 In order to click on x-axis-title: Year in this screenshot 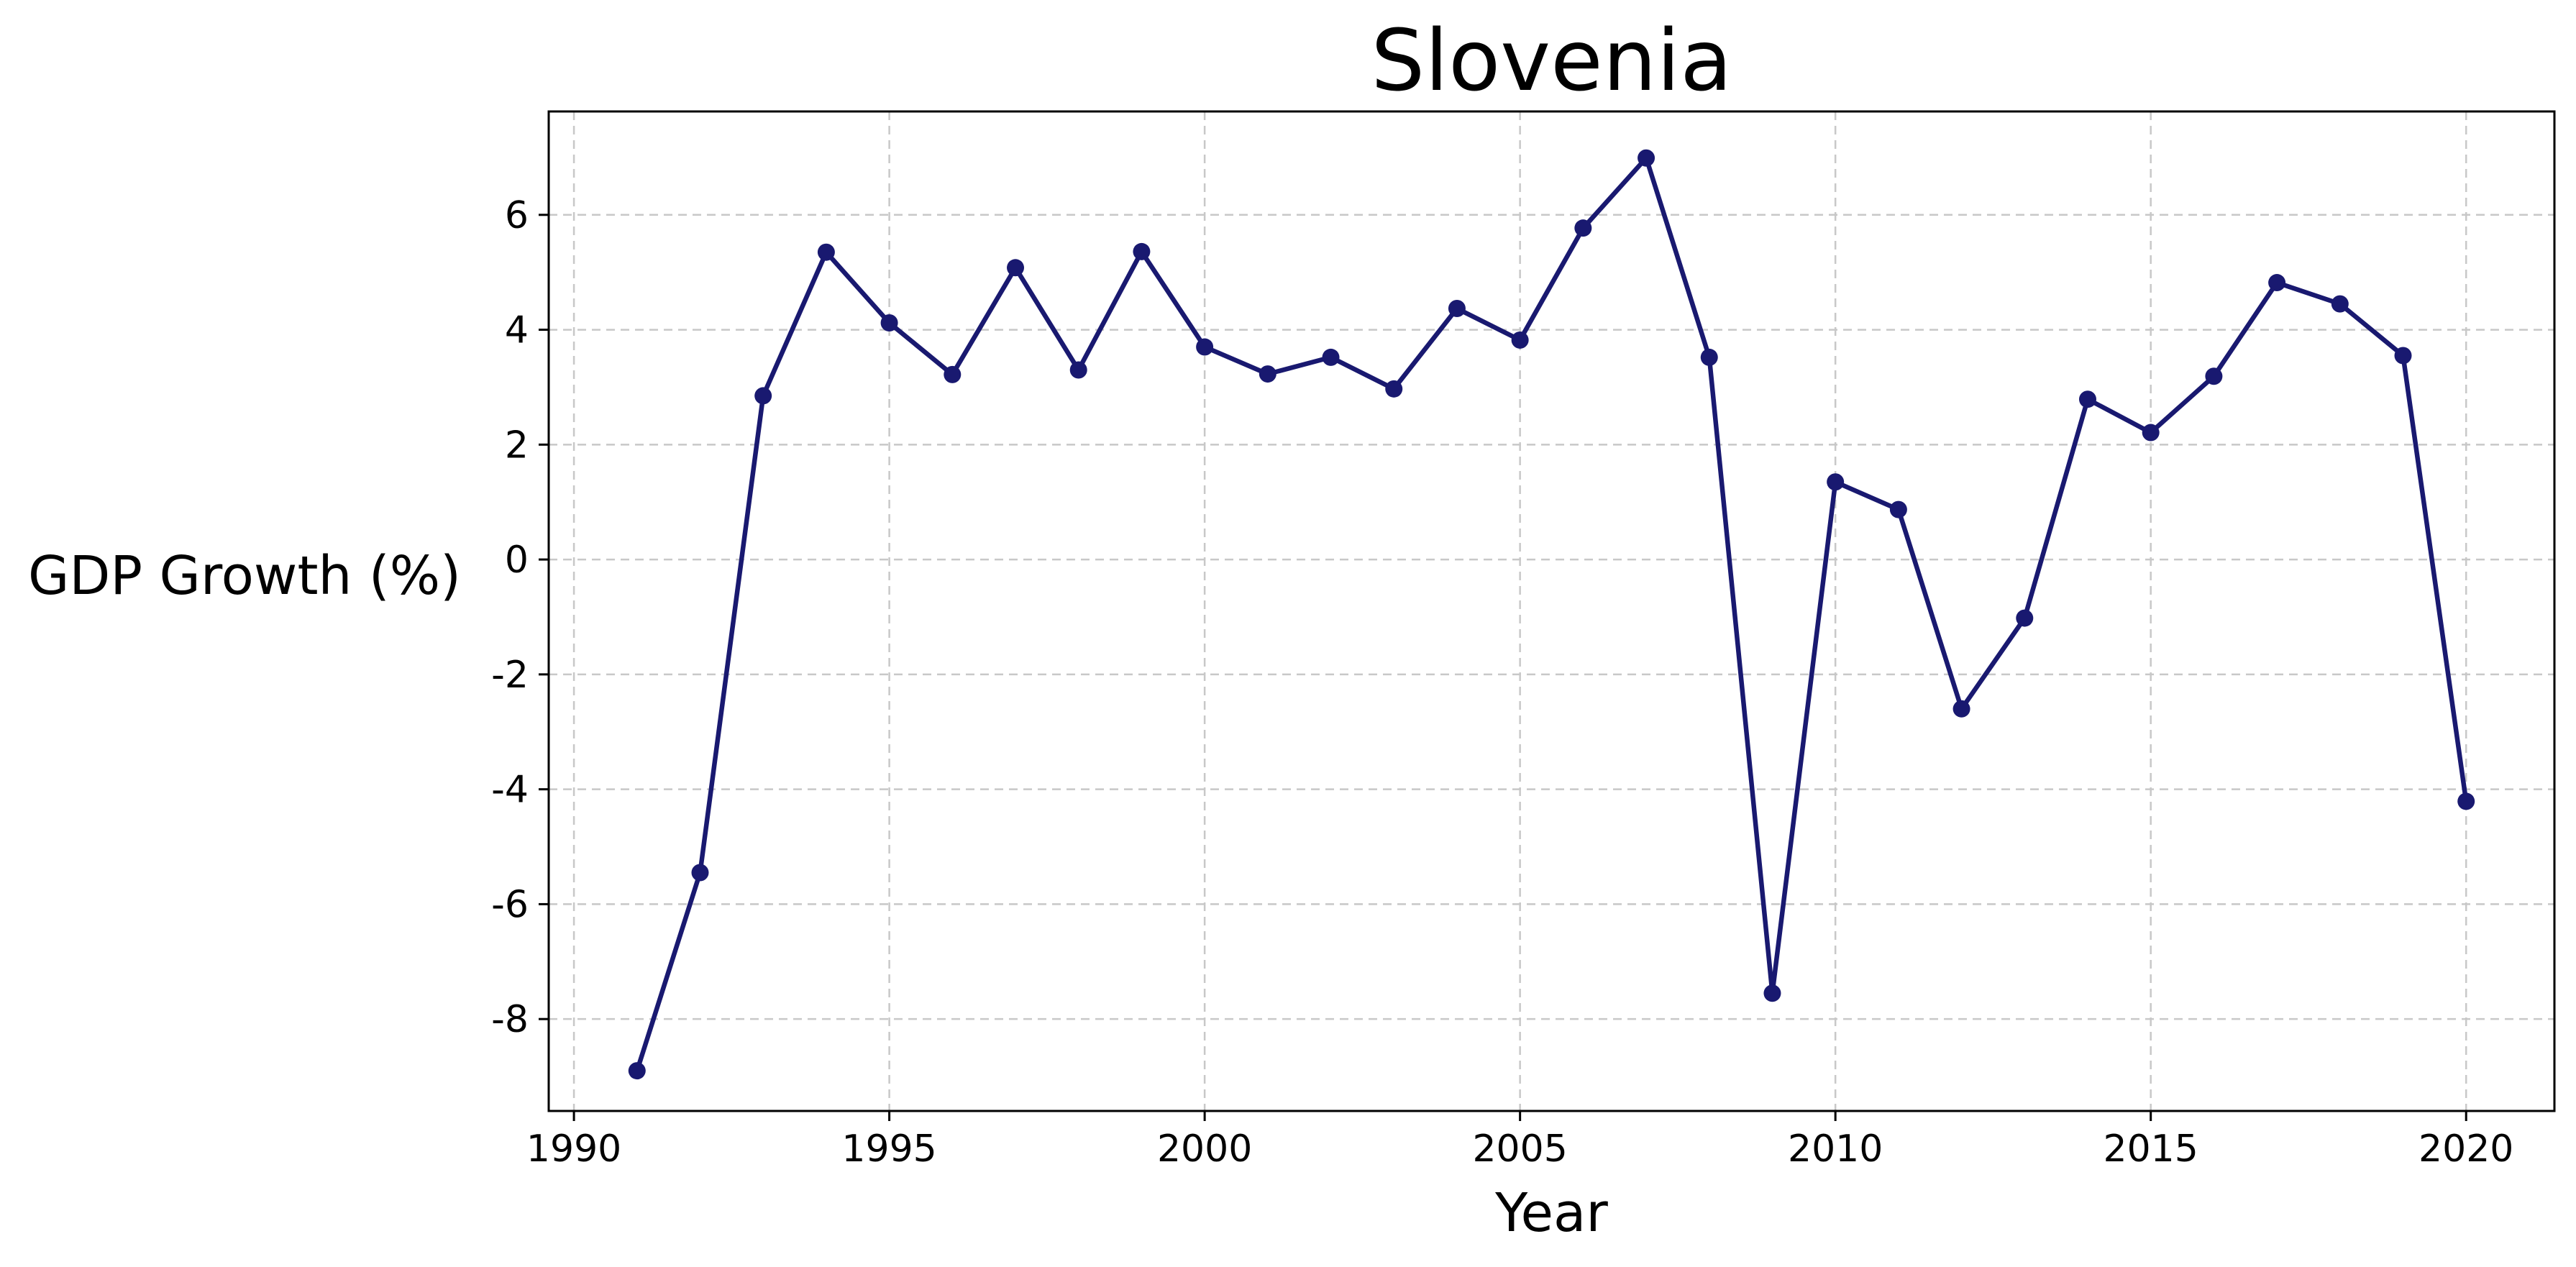, I will do `click(1551, 1213)`.